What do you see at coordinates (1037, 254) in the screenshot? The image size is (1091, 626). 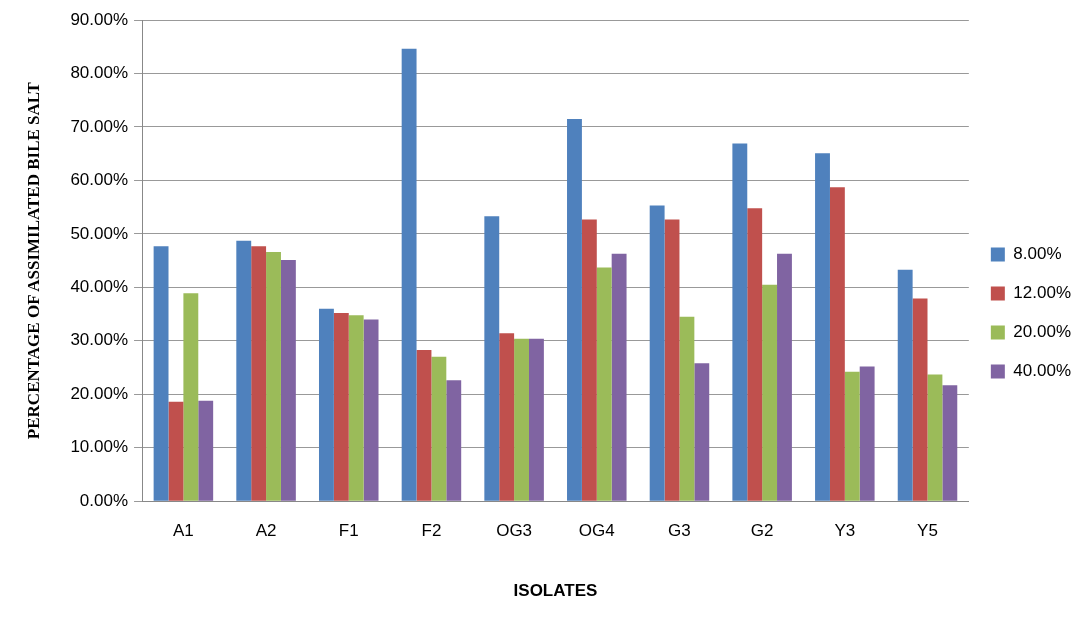 I see `legend-label: 8.00%` at bounding box center [1037, 254].